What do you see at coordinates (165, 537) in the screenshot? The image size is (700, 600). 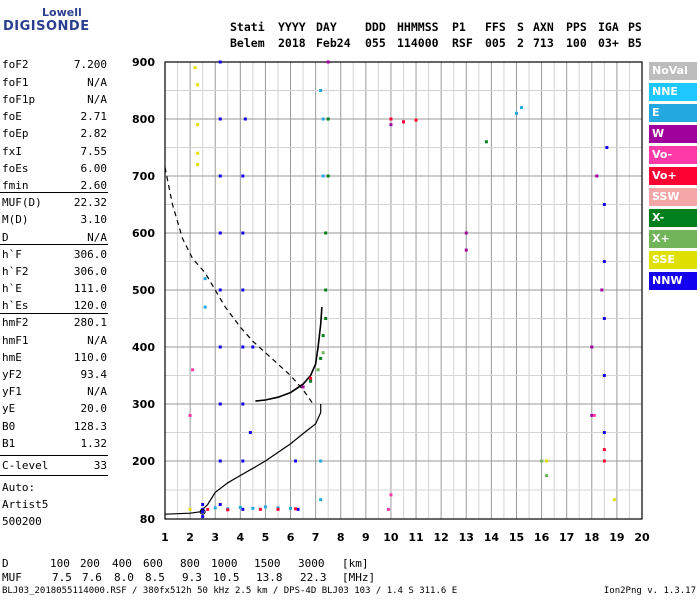 I see `x-tick-label: 1` at bounding box center [165, 537].